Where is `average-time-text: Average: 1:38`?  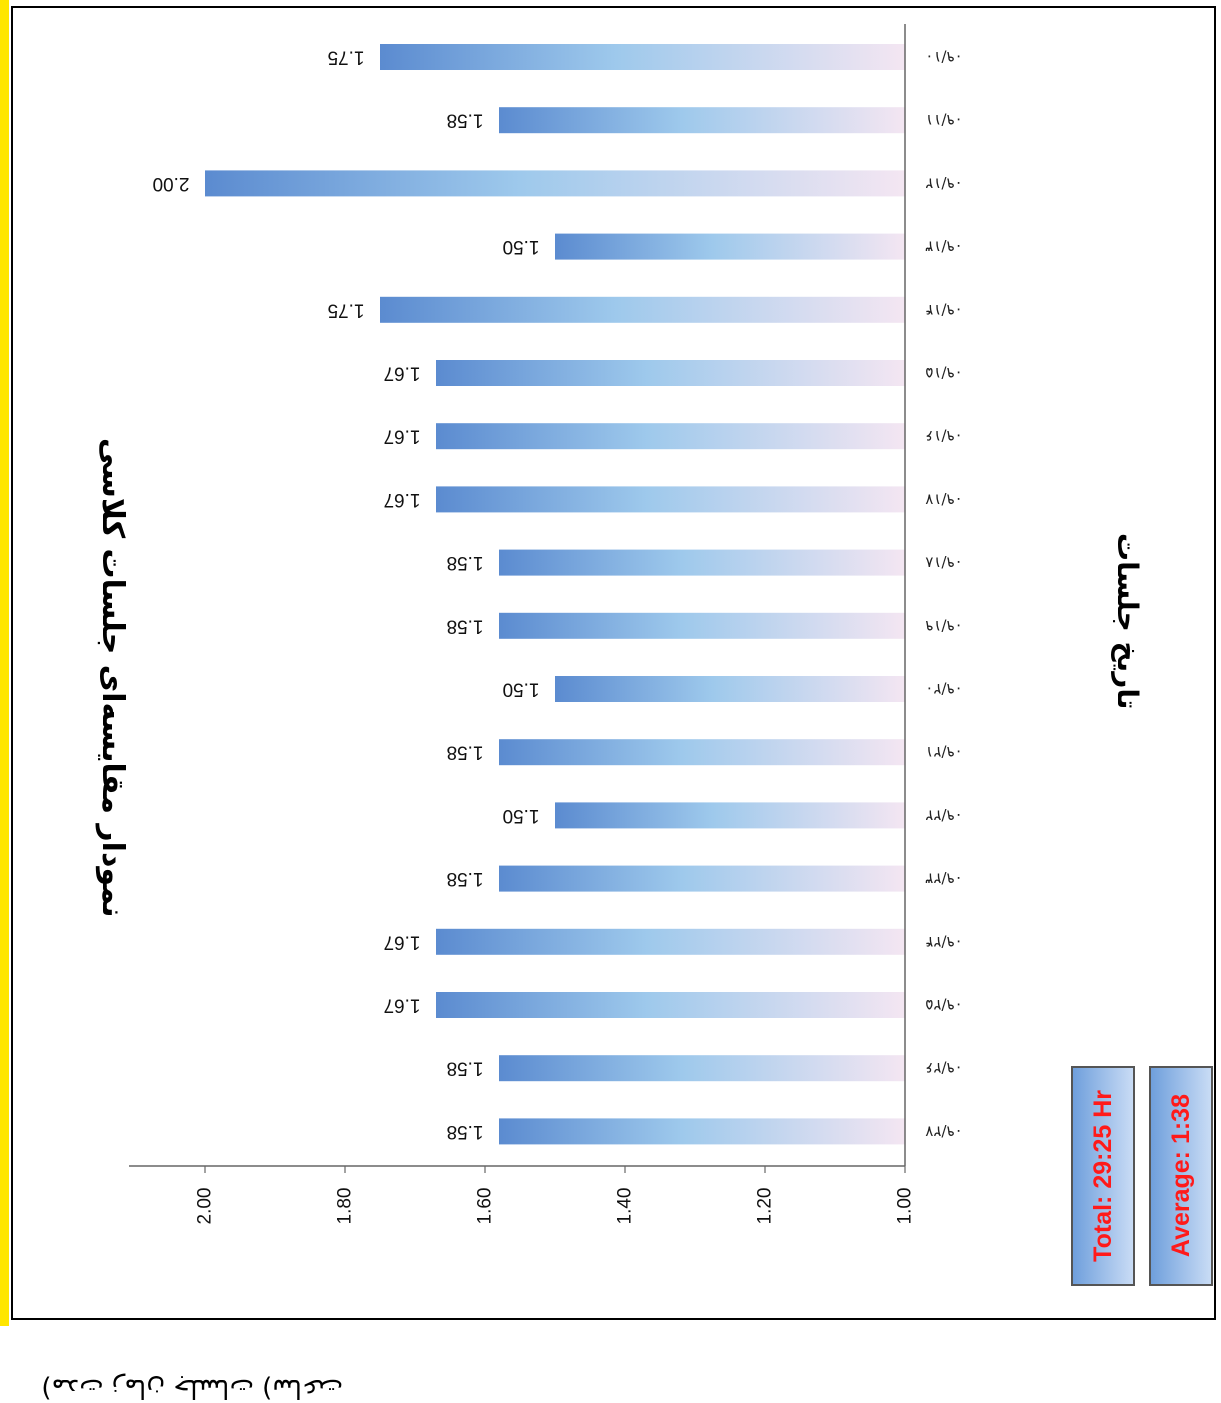
average-time-text: Average: 1:38 is located at coordinates (1180, 1176).